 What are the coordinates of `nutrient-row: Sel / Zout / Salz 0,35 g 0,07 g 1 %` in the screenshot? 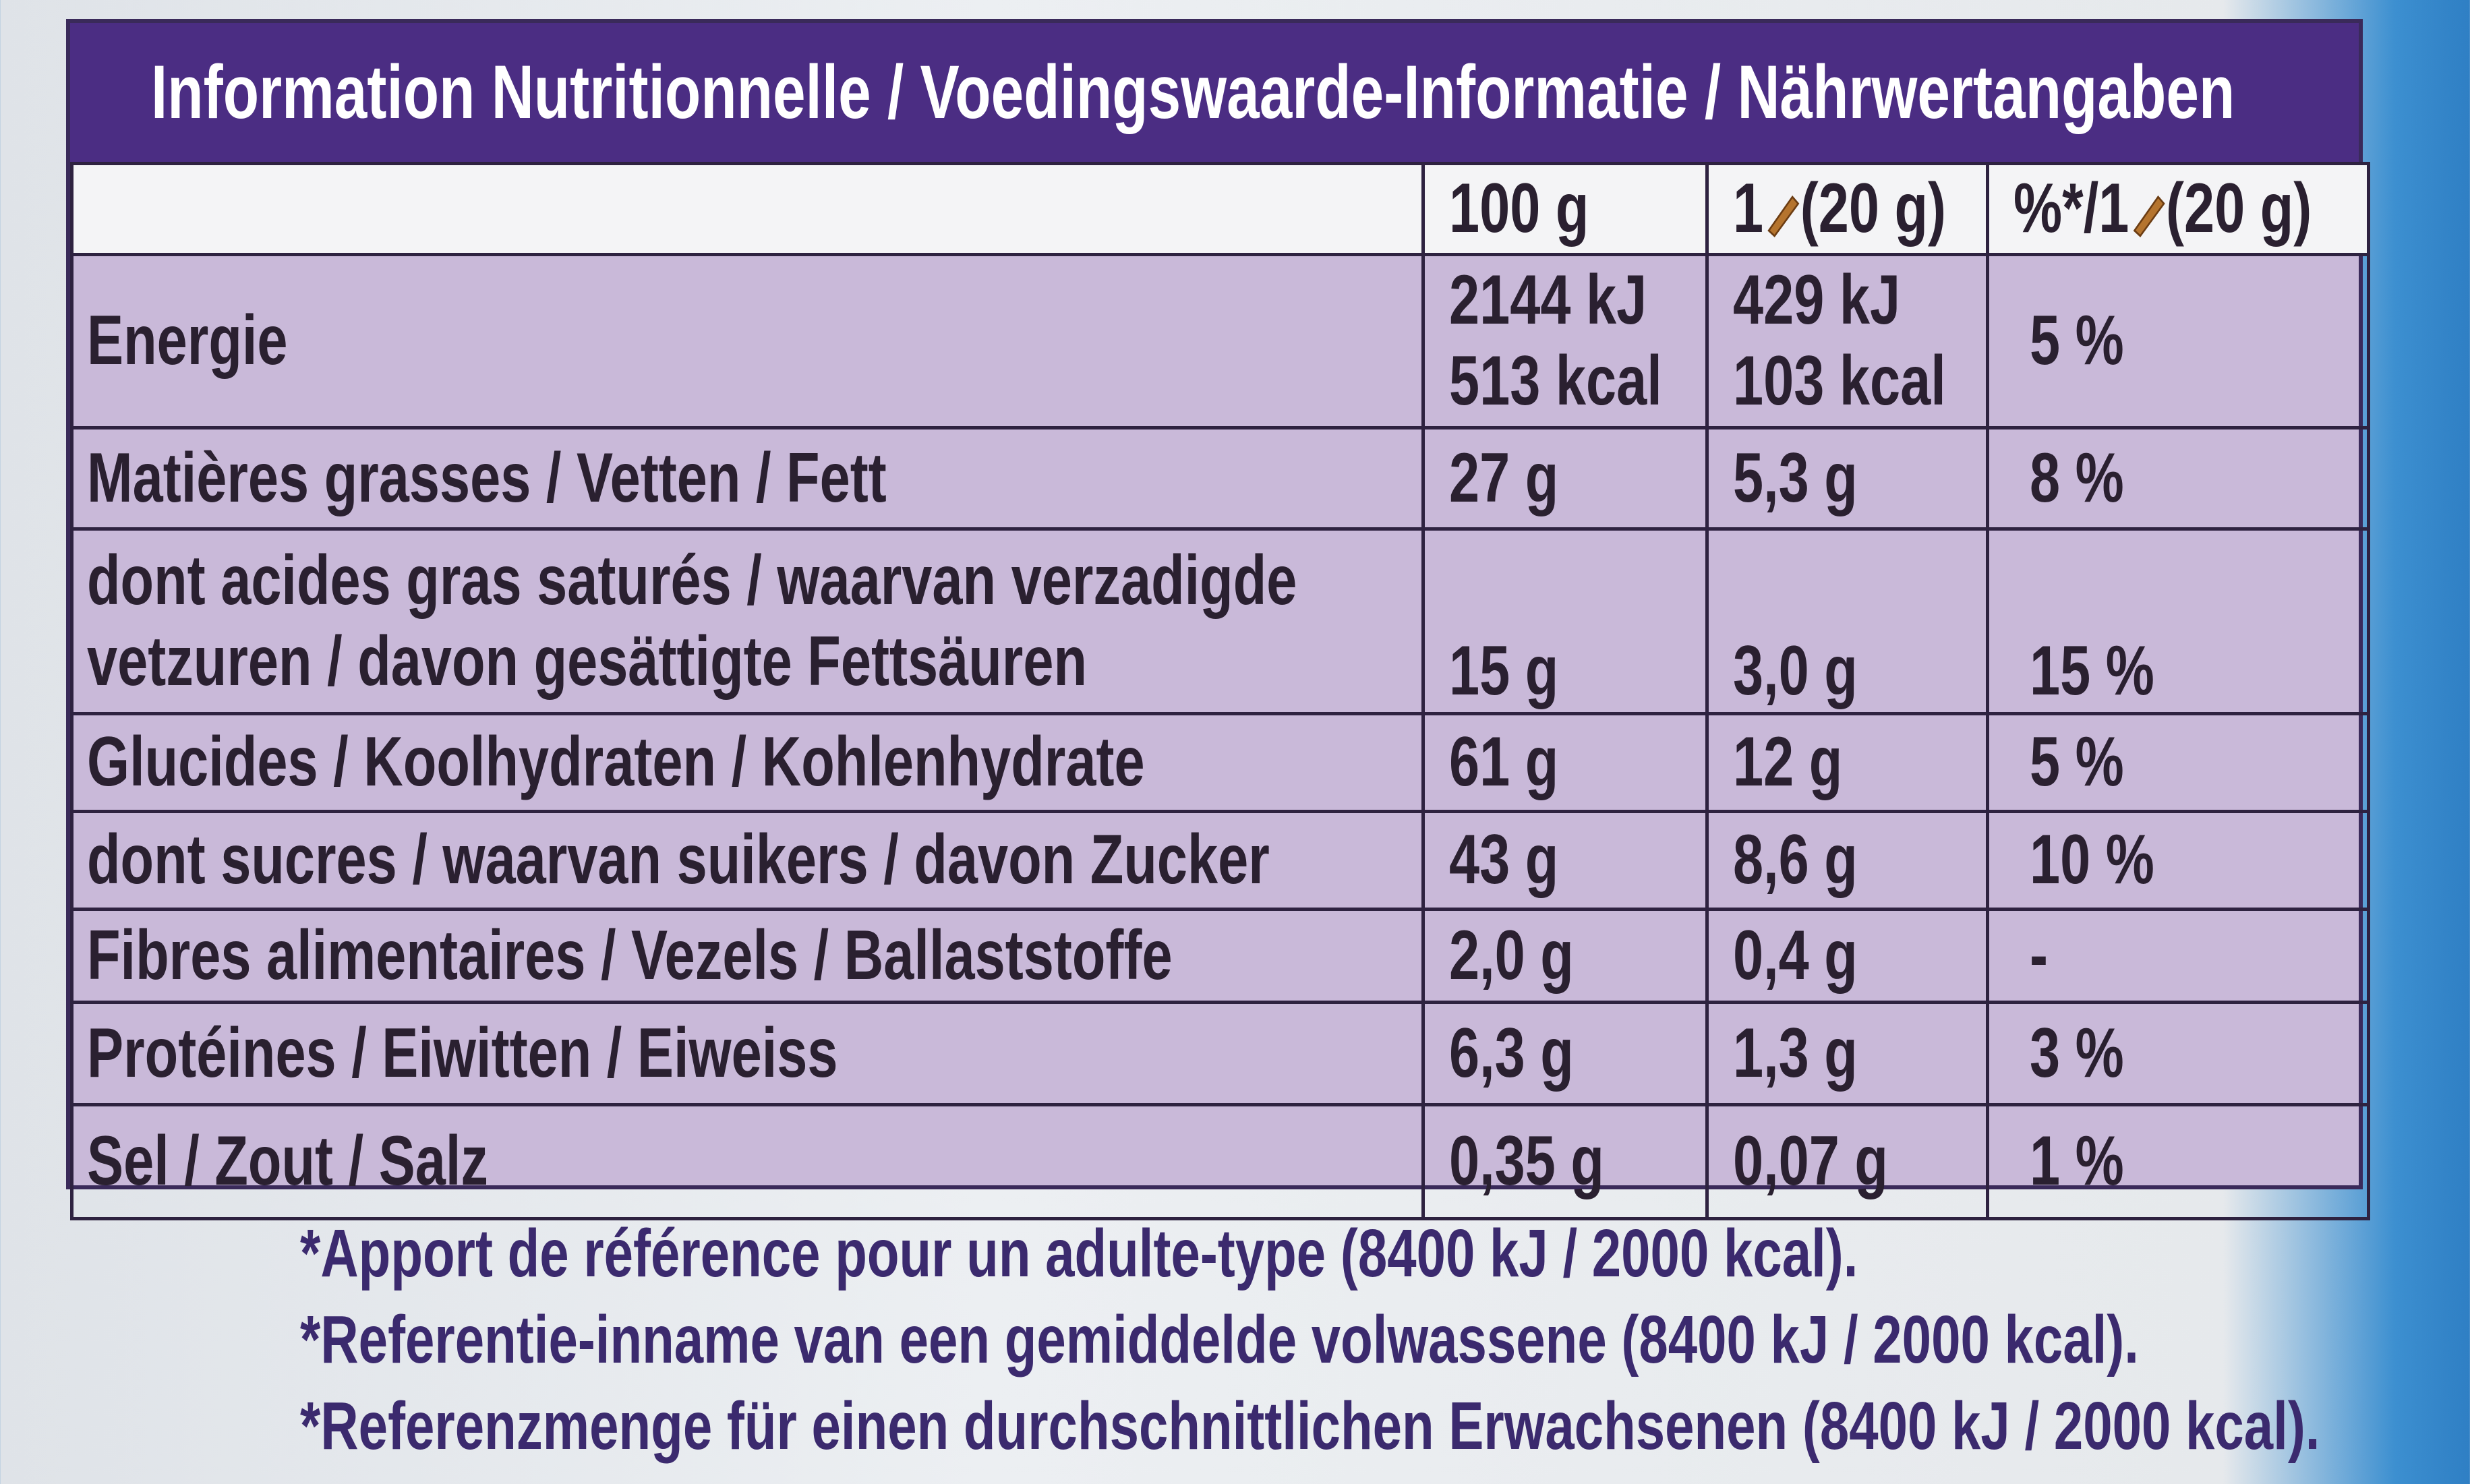 It's located at (1220, 1161).